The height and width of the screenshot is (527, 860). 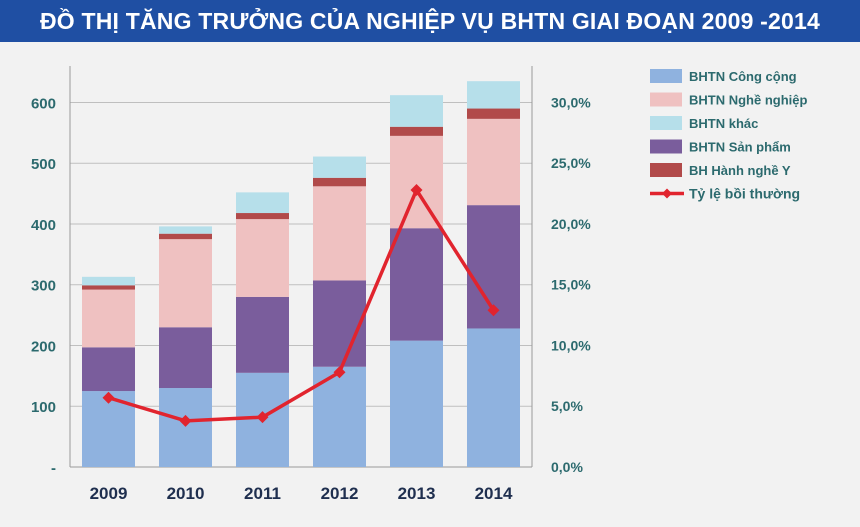 What do you see at coordinates (43, 407) in the screenshot?
I see `y-tick-label: 100` at bounding box center [43, 407].